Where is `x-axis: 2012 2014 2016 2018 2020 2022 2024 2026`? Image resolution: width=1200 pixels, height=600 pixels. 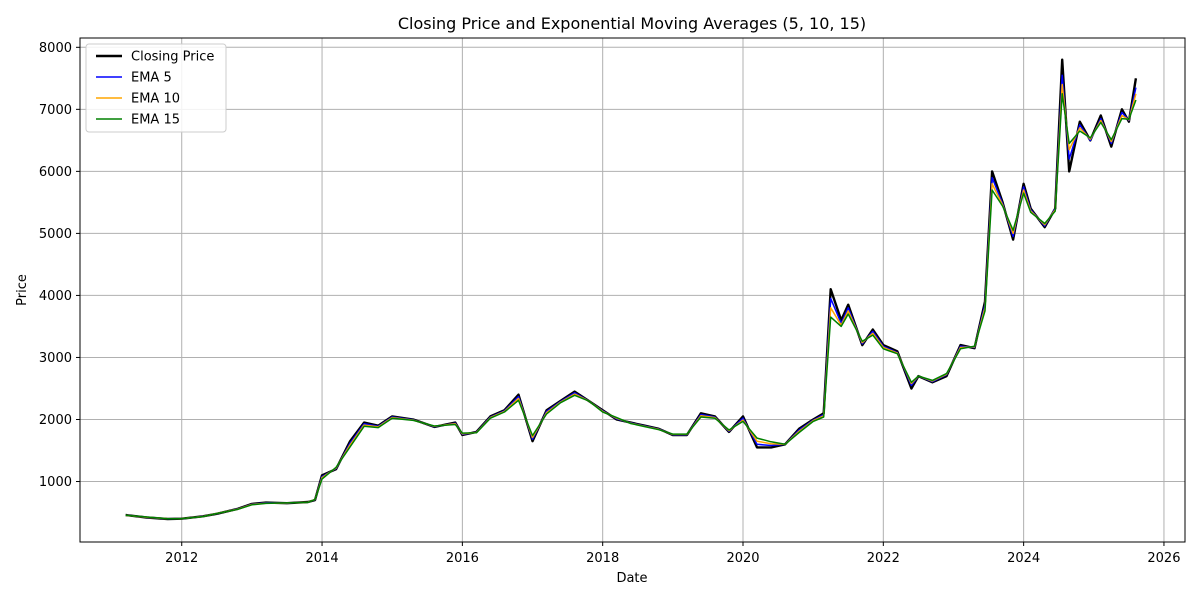 x-axis: 2012 2014 2016 2018 2020 2022 2024 2026 is located at coordinates (672, 554).